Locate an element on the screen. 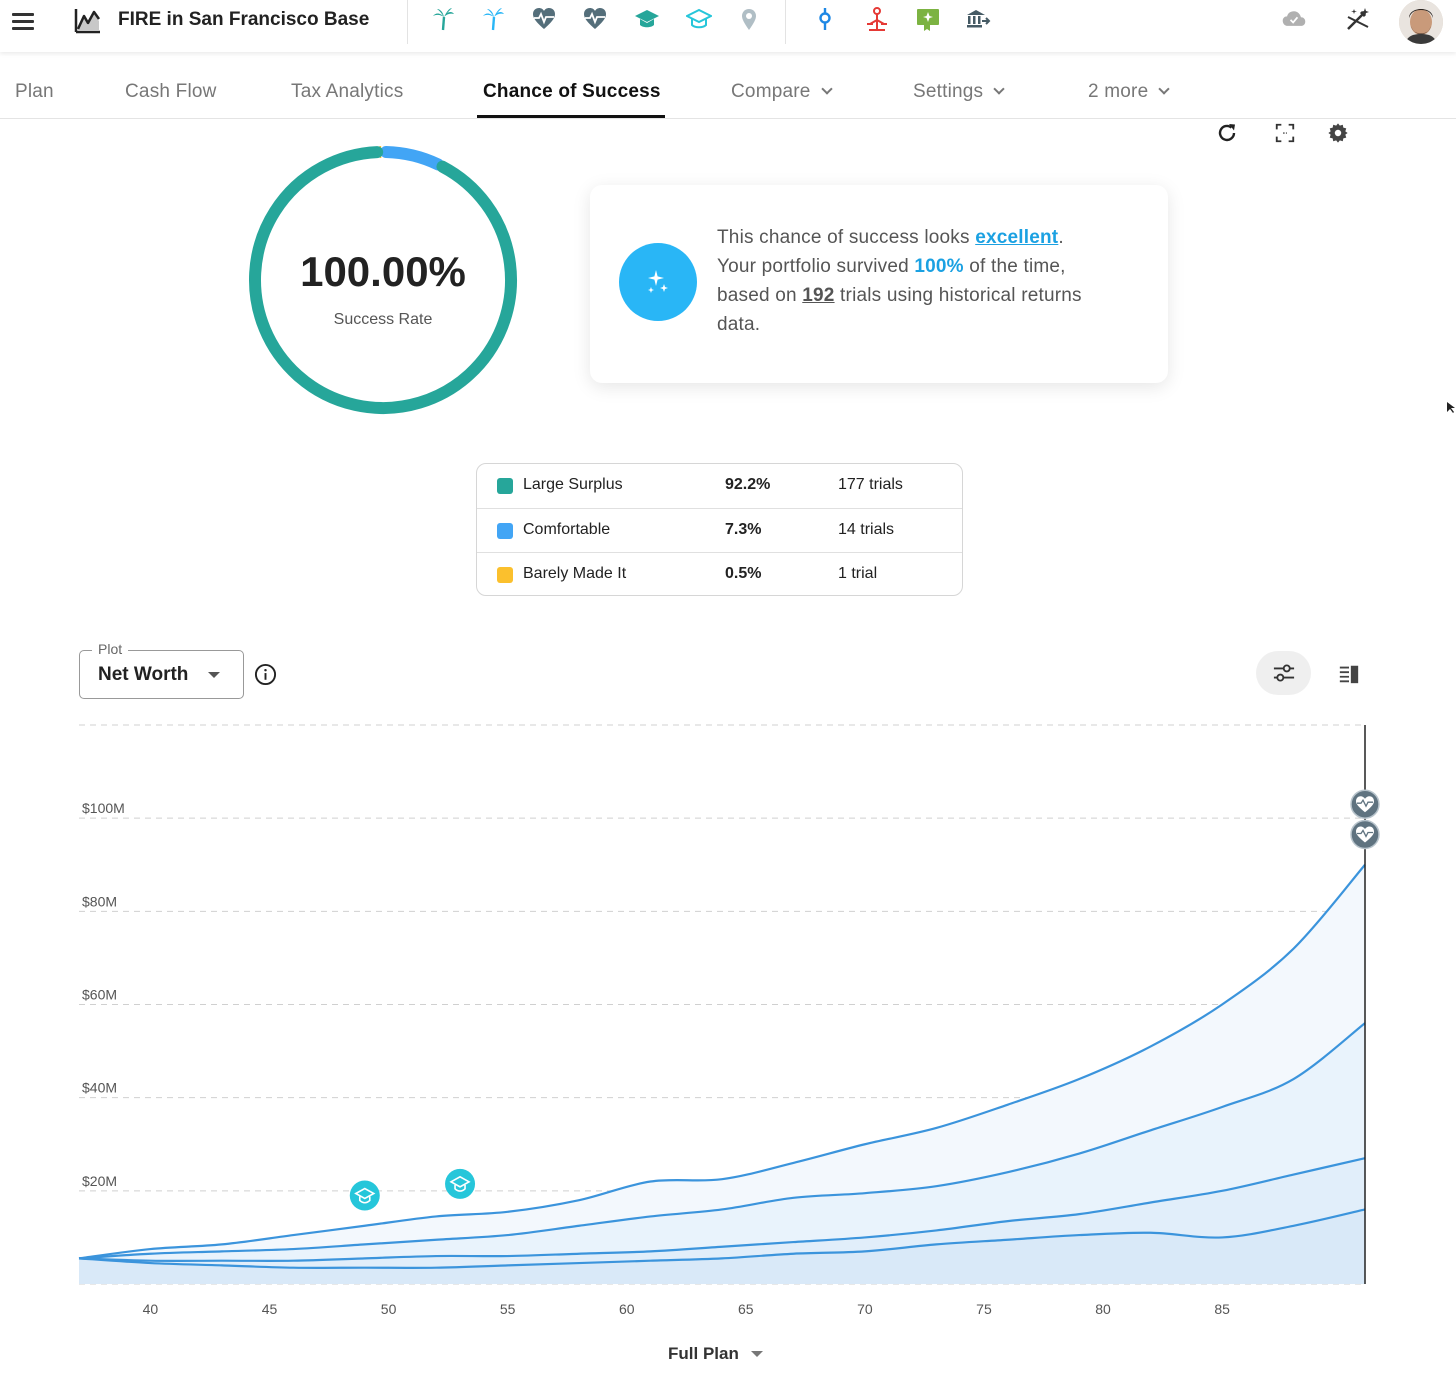 The height and width of the screenshot is (1377, 1456). badge-sparkle-icon is located at coordinates (928, 19).